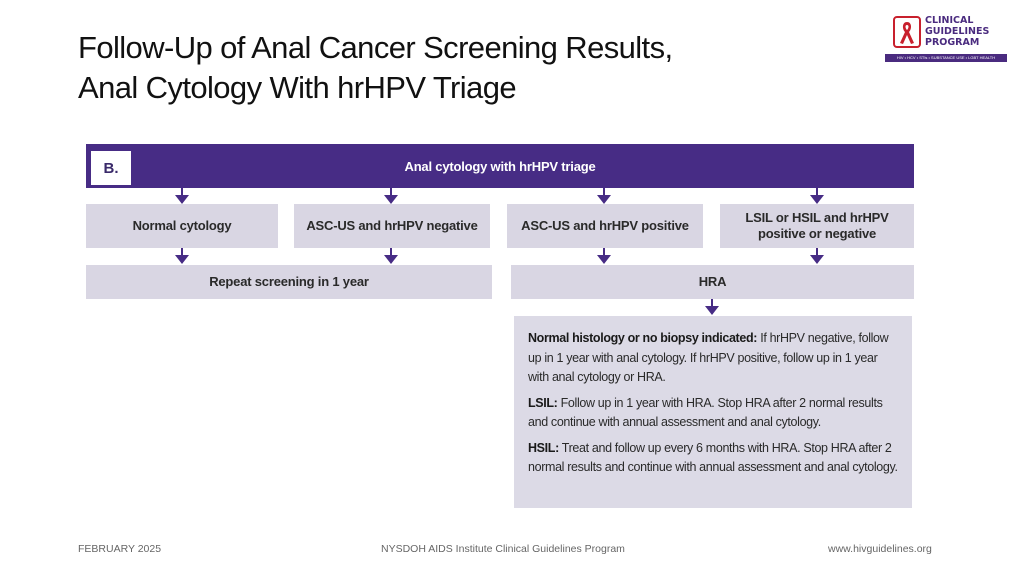 This screenshot has width=1024, height=576. Describe the element at coordinates (111, 168) in the screenshot. I see `panel-label: B.` at that location.